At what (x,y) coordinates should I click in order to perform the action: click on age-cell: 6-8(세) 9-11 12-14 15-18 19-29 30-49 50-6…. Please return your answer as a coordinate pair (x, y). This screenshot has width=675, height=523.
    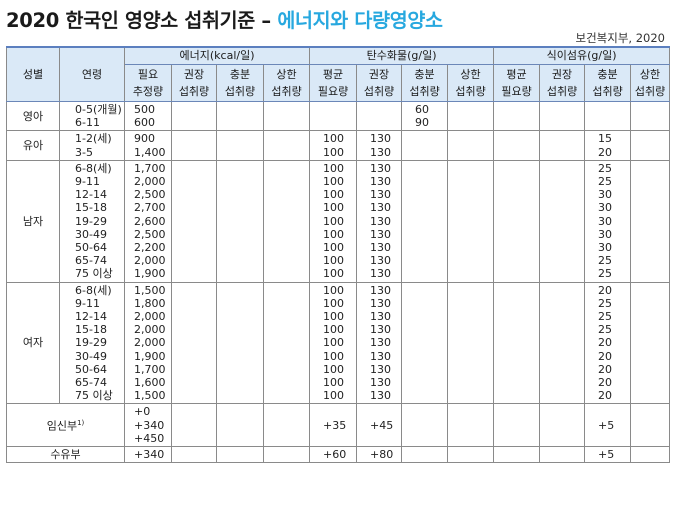
    Looking at the image, I should click on (92, 343).